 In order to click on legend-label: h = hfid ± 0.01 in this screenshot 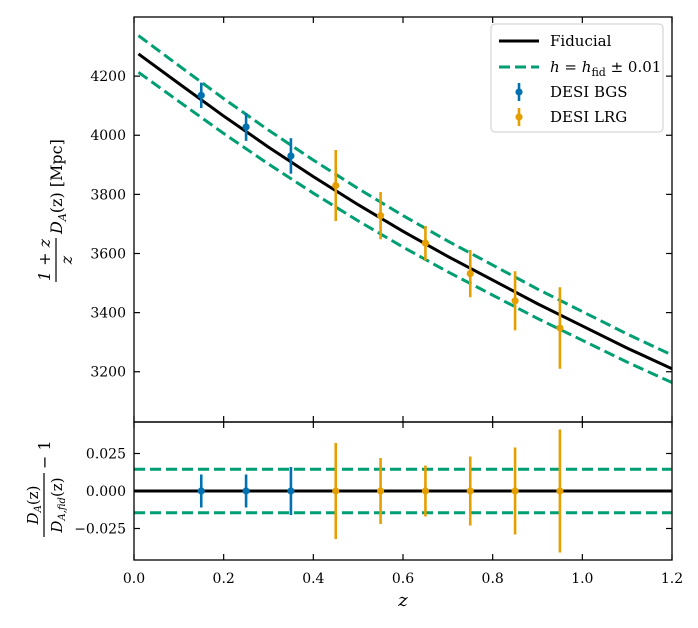, I will do `click(605, 68)`.